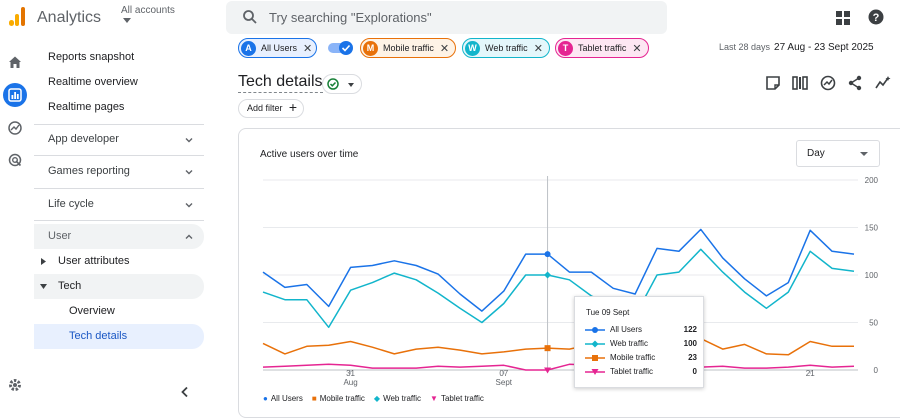  What do you see at coordinates (17, 17) in the screenshot?
I see `analytics-logo-icon` at bounding box center [17, 17].